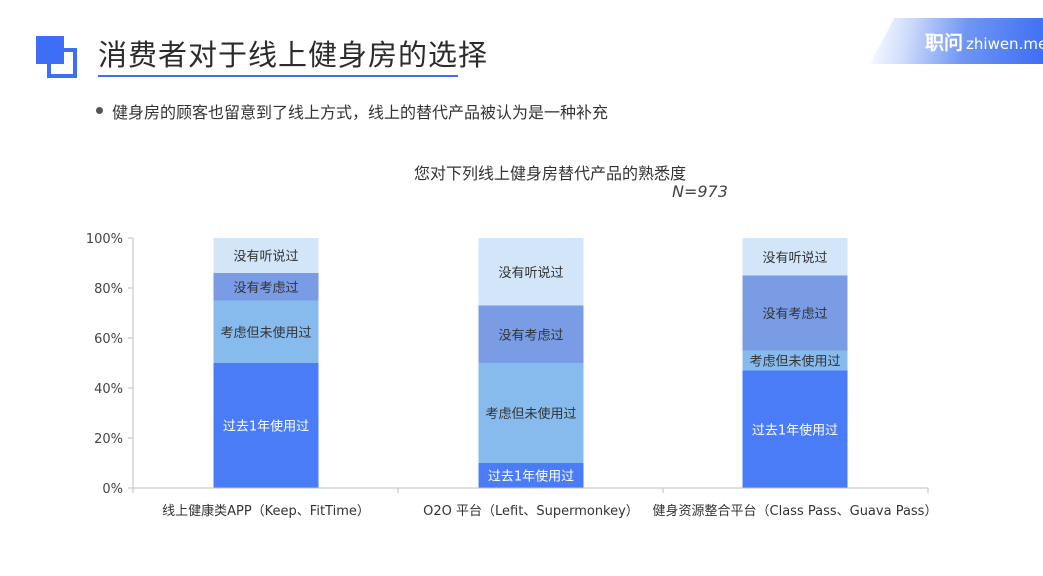 The height and width of the screenshot is (576, 1043). Describe the element at coordinates (108, 439) in the screenshot. I see `y-tick-label: 20%` at that location.